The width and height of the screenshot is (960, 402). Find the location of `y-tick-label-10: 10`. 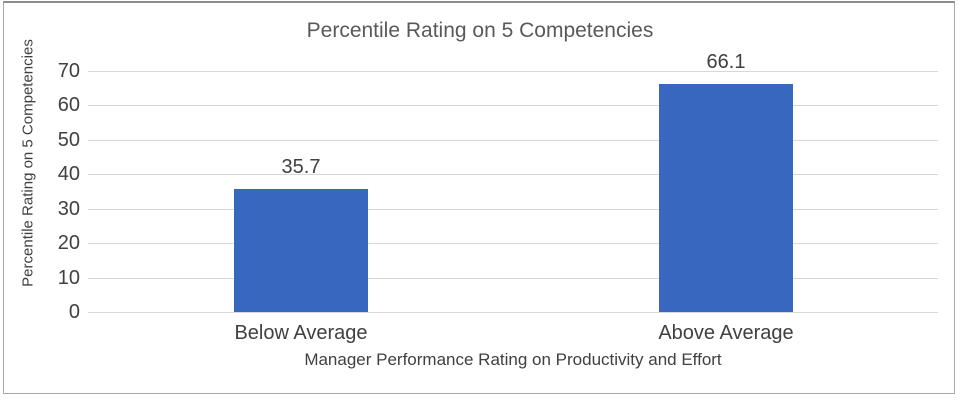

y-tick-label-10: 10 is located at coordinates (68, 278).